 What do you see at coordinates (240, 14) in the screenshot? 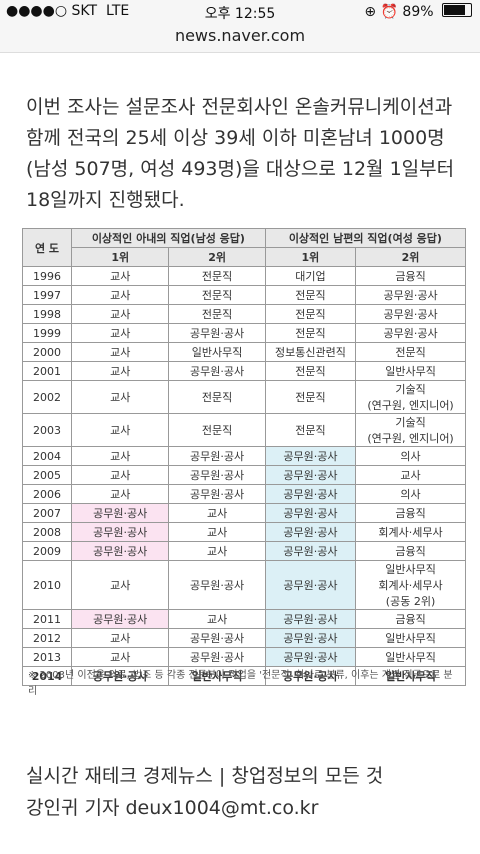
I see `status-time: 오후 12:55` at bounding box center [240, 14].